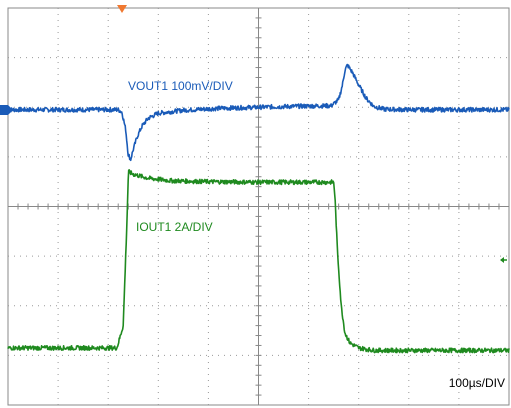  Describe the element at coordinates (122, 9) in the screenshot. I see `trigger-marker-icon` at that location.